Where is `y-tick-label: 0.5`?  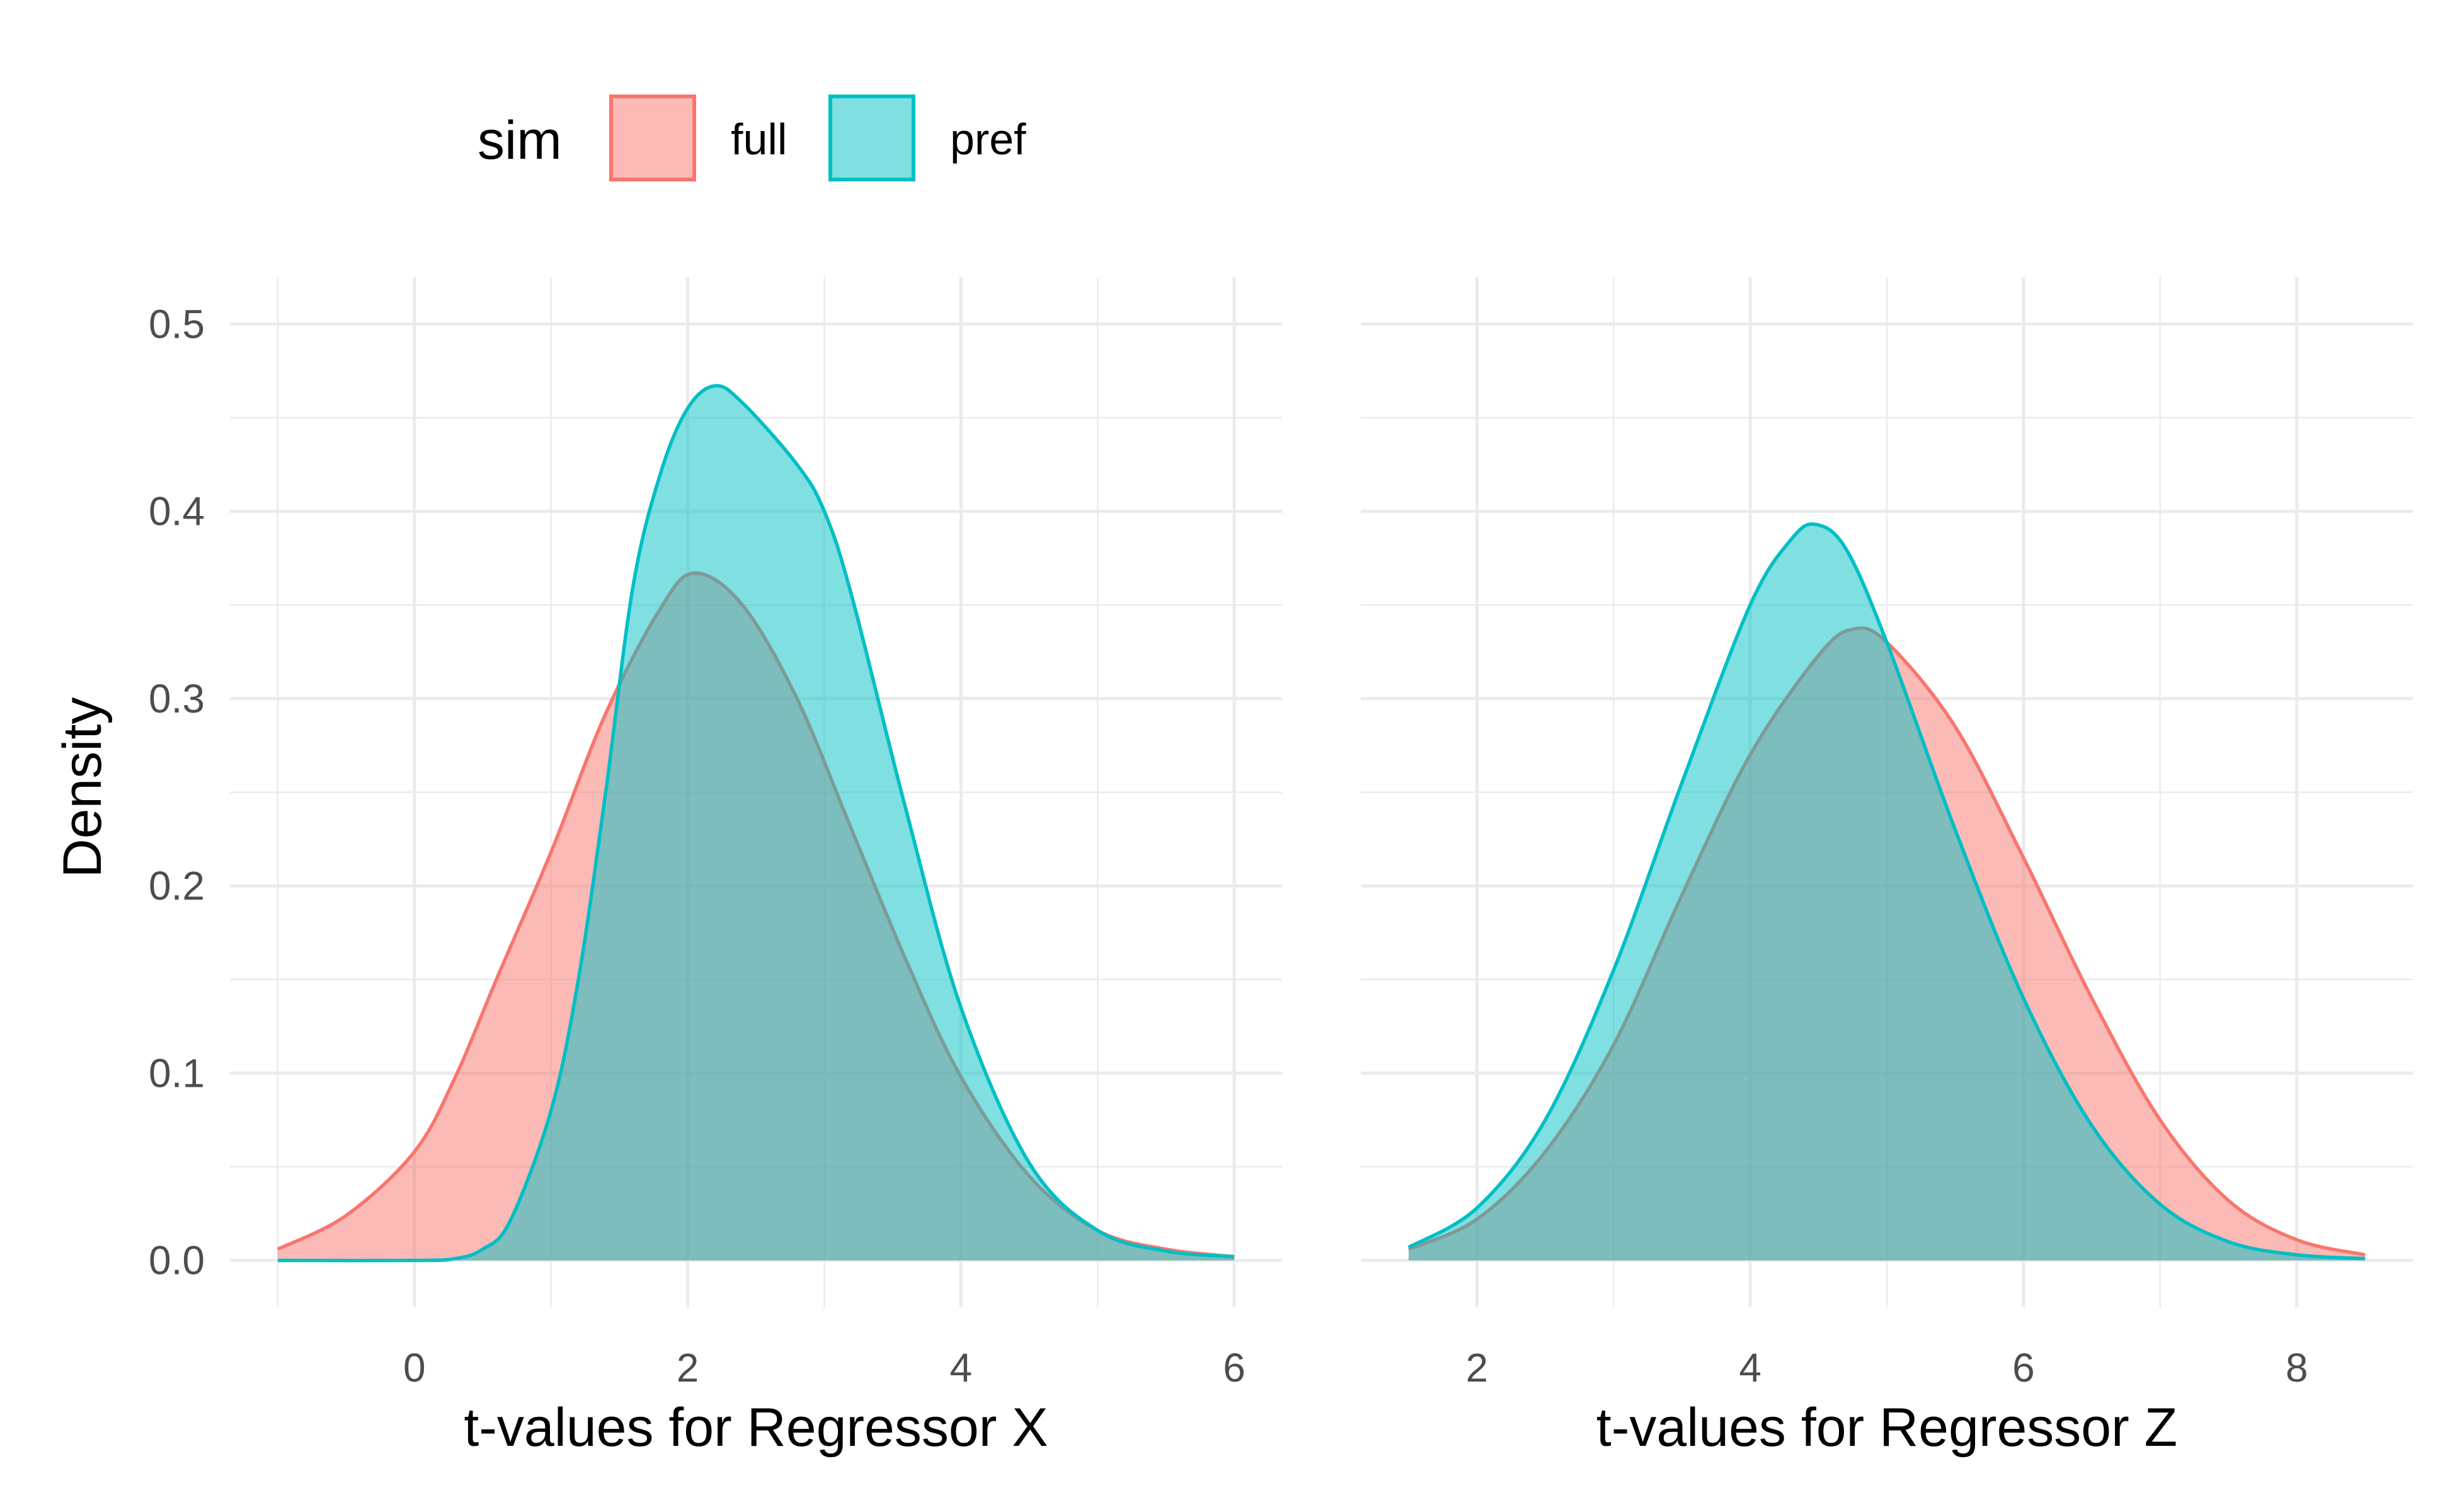 y-tick-label: 0.5 is located at coordinates (177, 323).